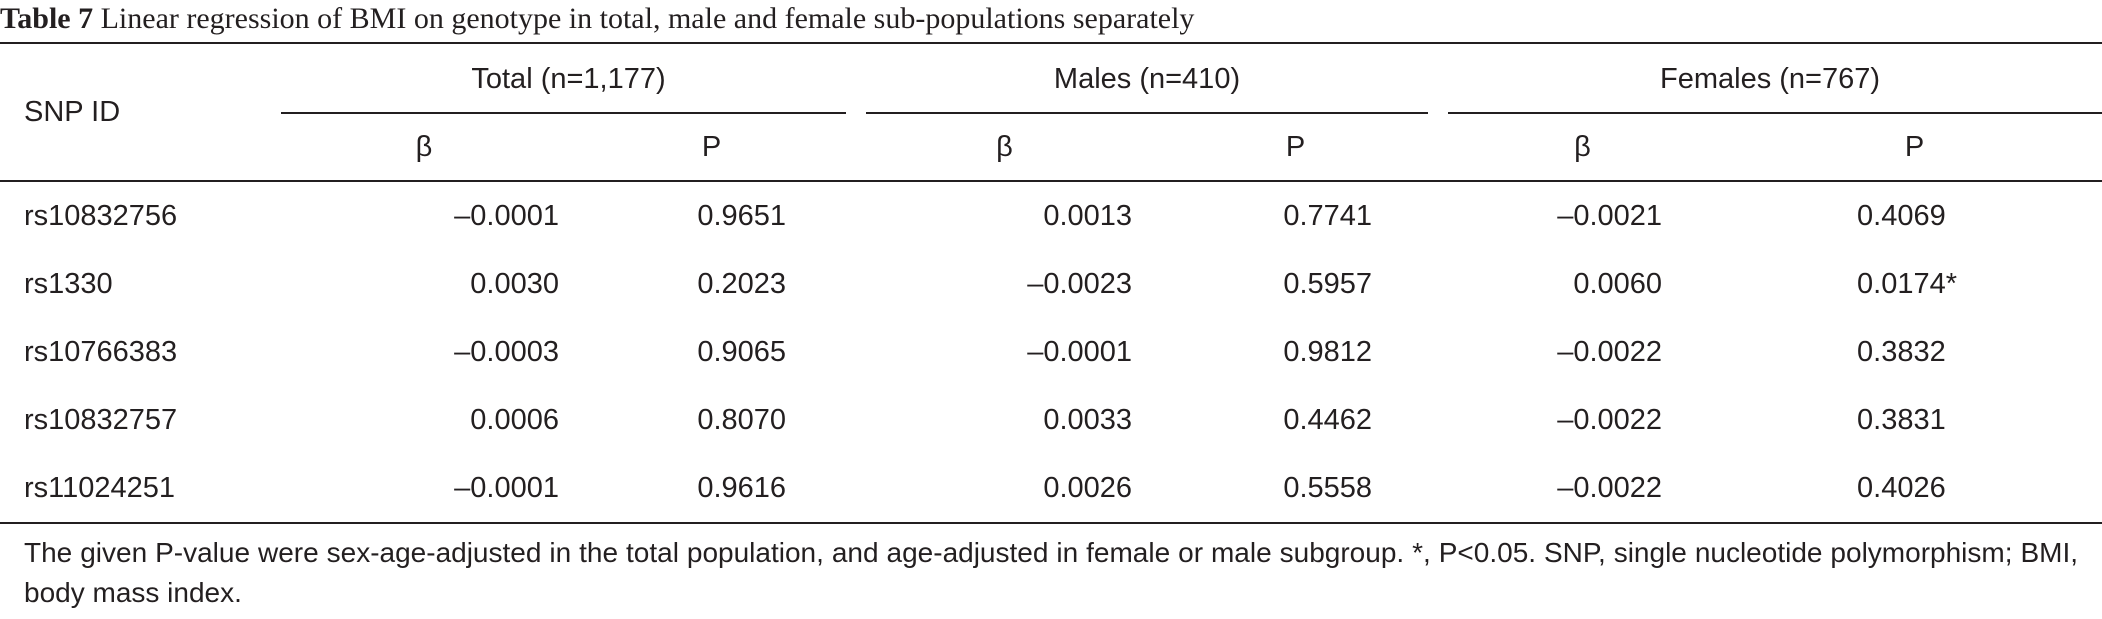 This screenshot has height=619, width=2102. What do you see at coordinates (514, 419) in the screenshot?
I see `total-beta-cell: 0.0006` at bounding box center [514, 419].